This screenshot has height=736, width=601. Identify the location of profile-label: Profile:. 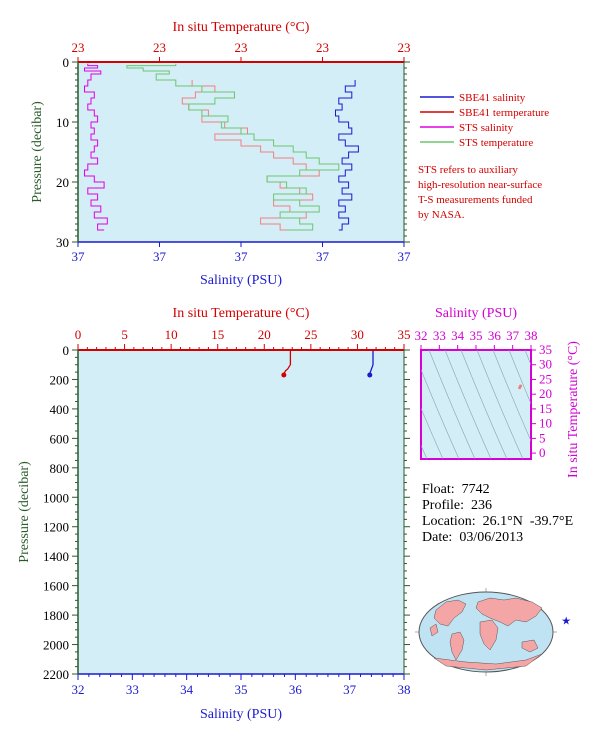
(443, 505).